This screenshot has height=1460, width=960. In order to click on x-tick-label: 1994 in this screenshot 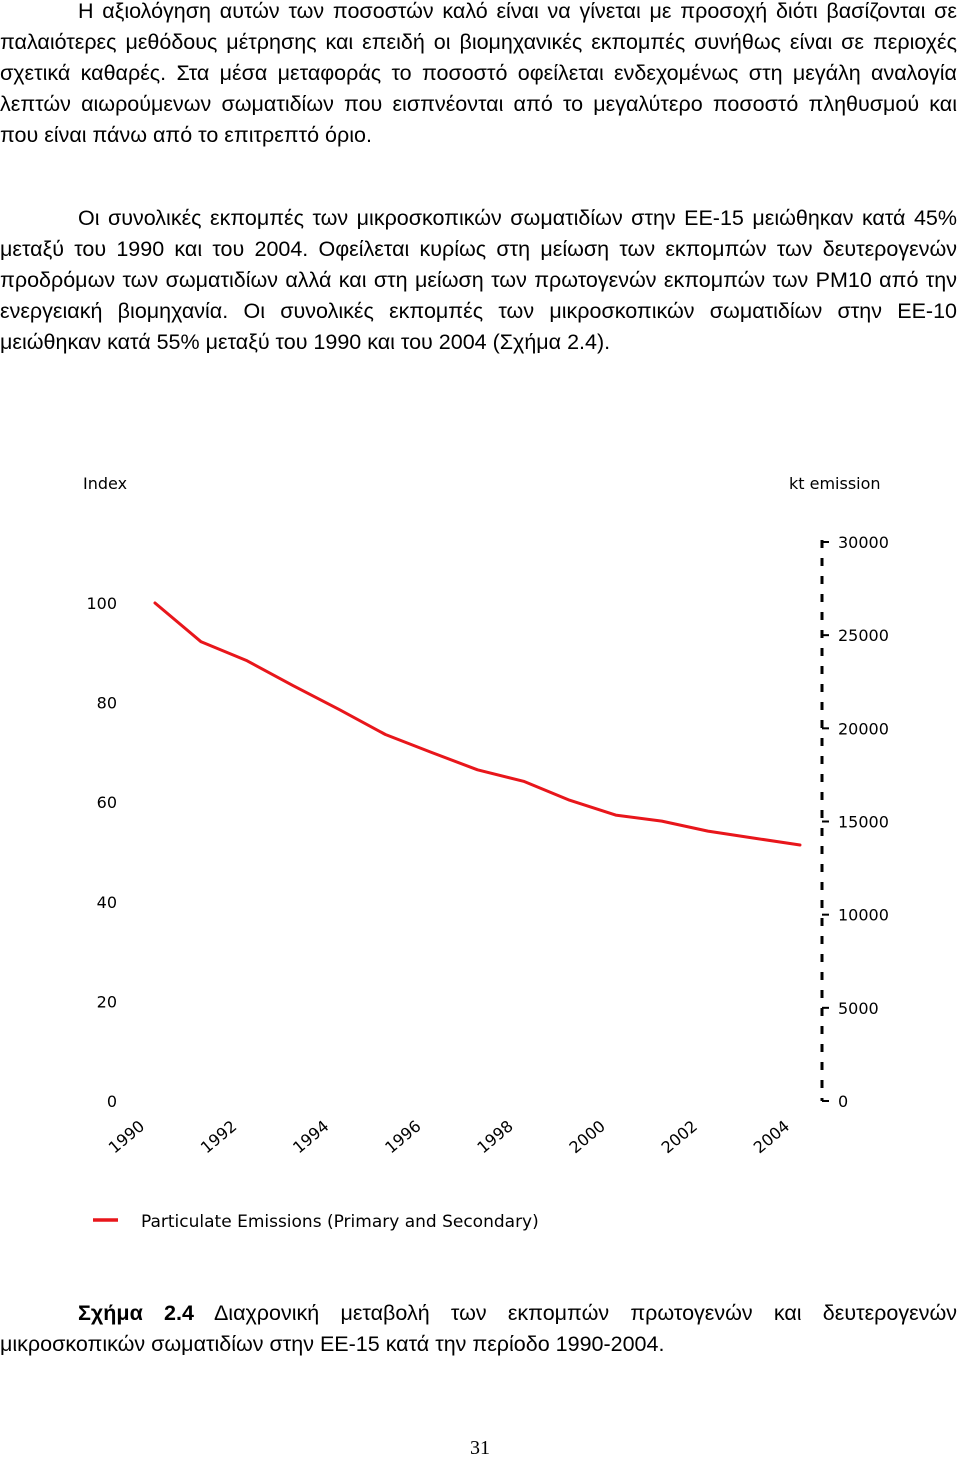, I will do `click(310, 1136)`.